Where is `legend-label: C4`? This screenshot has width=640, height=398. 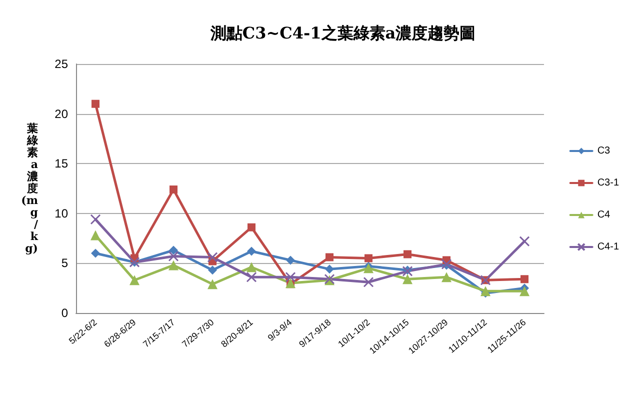
legend-label: C4 is located at coordinates (604, 215).